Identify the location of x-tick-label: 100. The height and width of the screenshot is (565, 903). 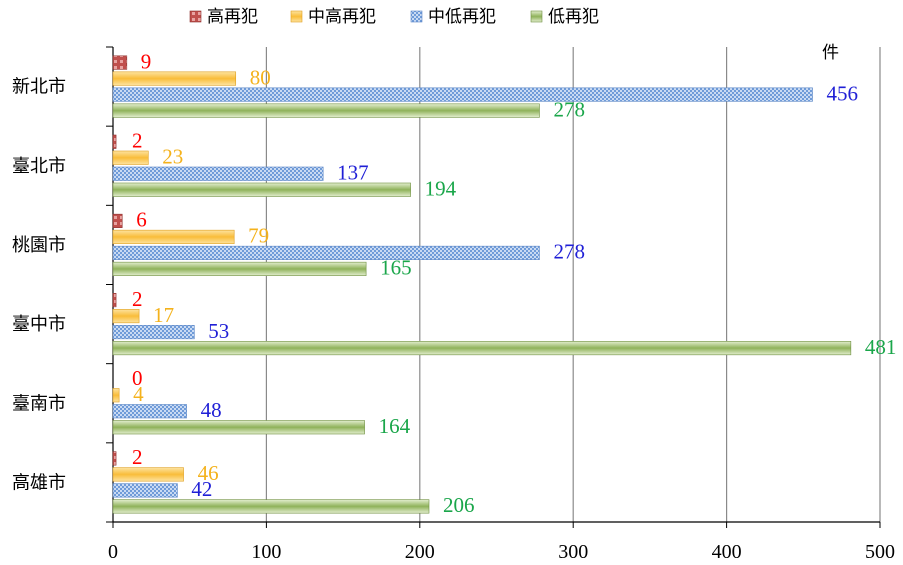
(266, 552).